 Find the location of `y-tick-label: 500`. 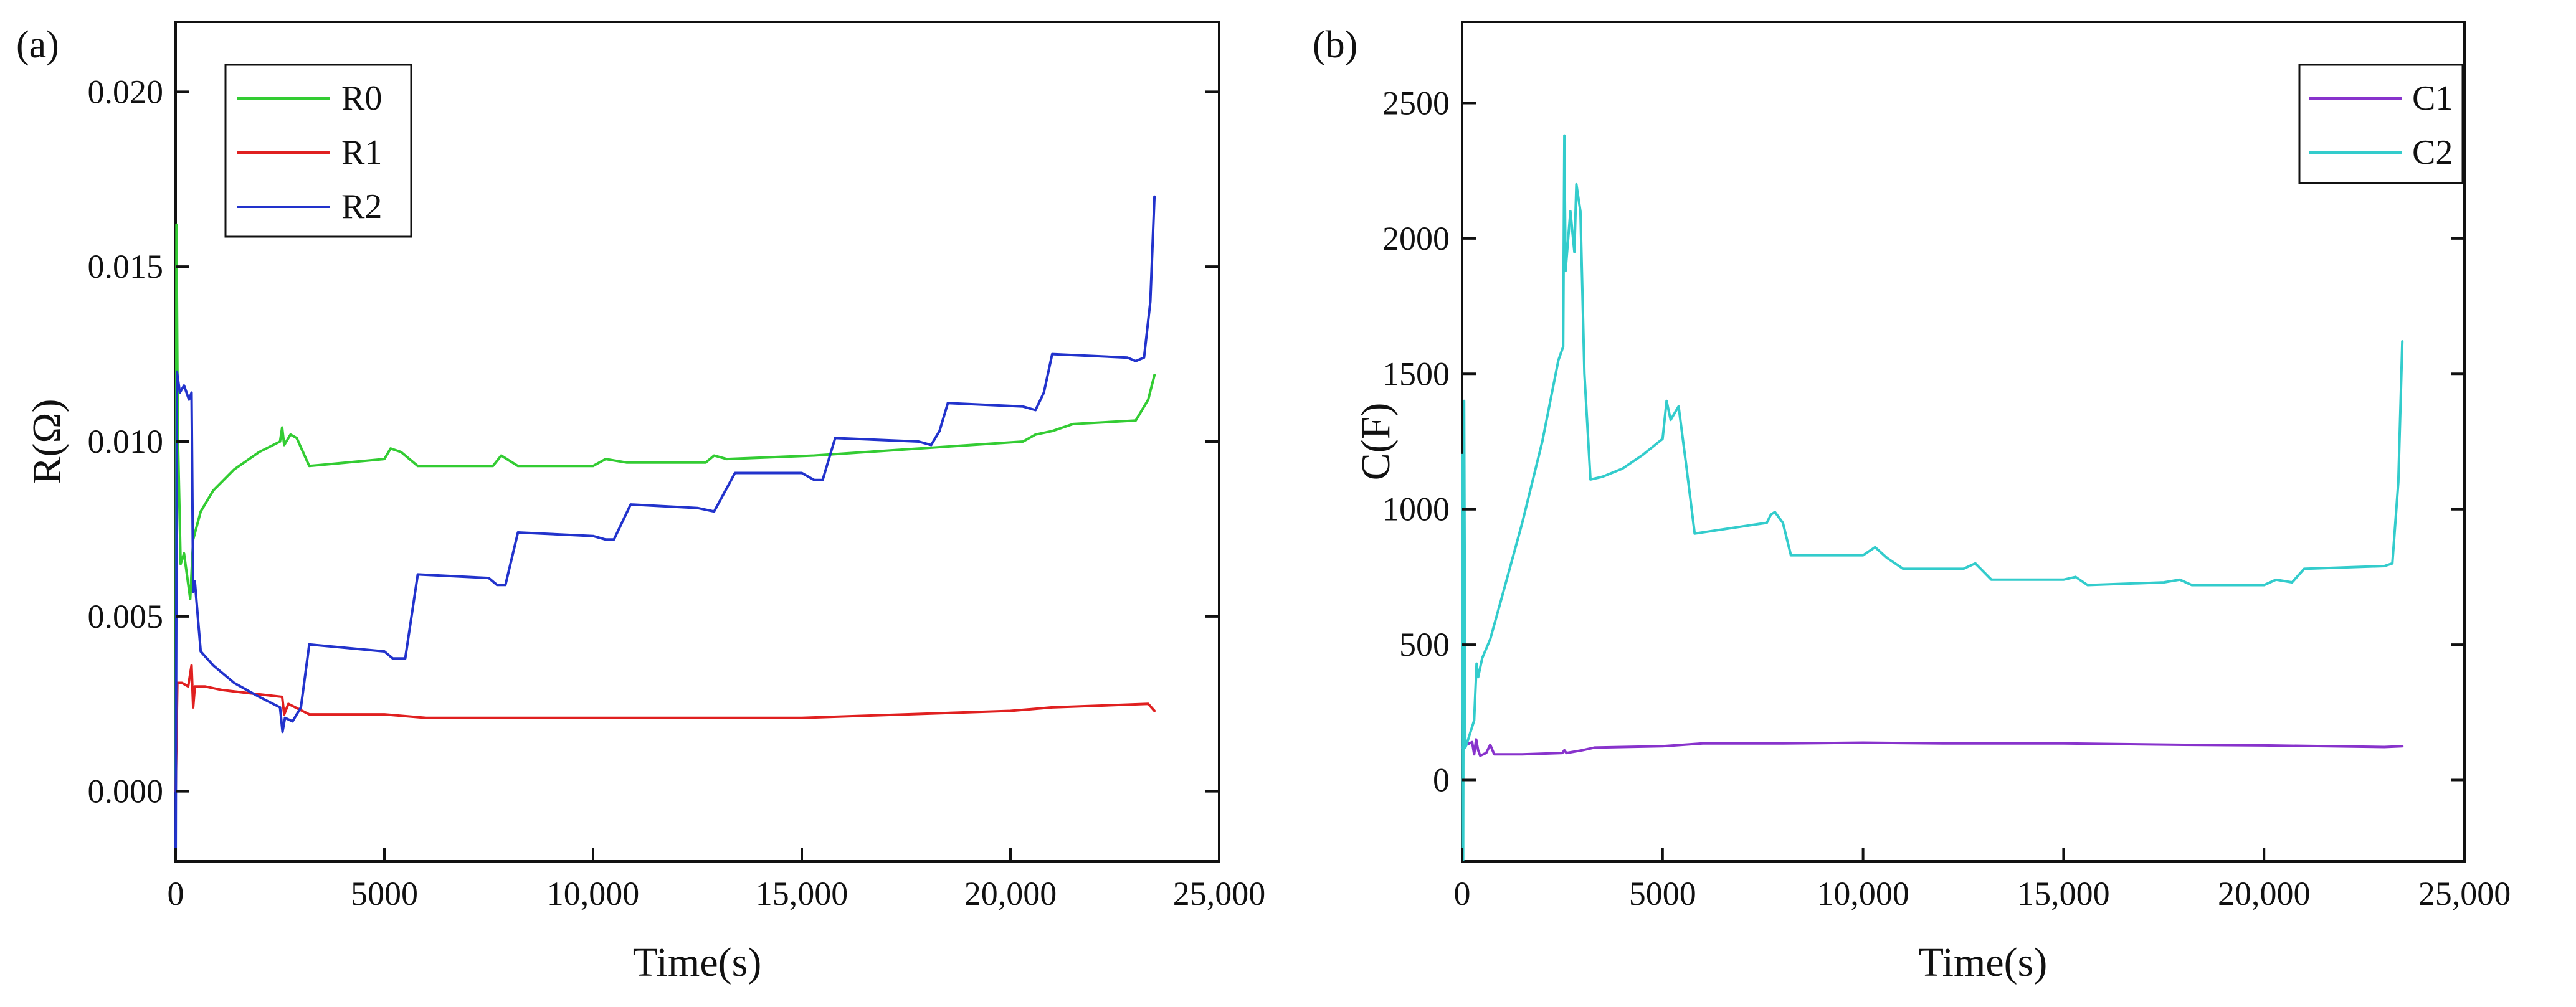

y-tick-label: 500 is located at coordinates (1424, 644).